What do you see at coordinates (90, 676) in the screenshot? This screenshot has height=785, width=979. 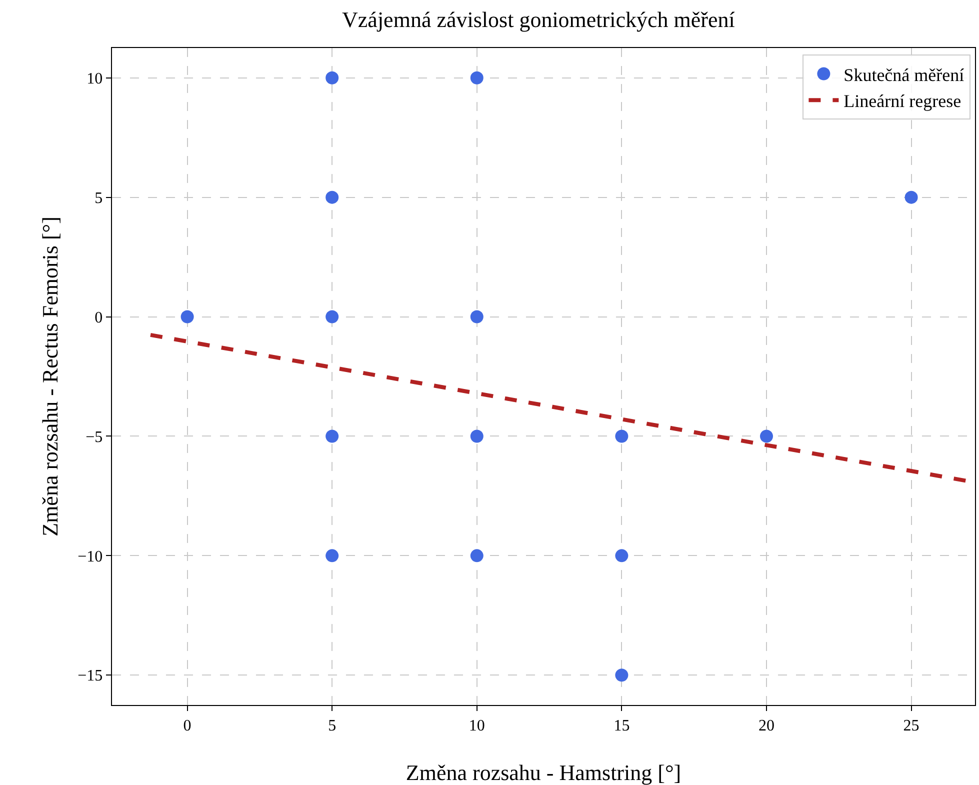 I see `y-tick-label: −15` at bounding box center [90, 676].